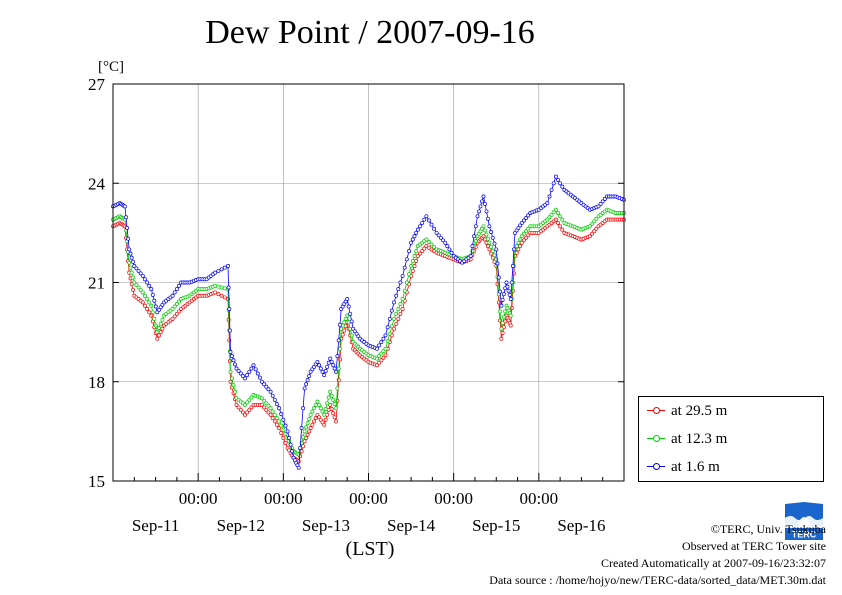  I want to click on y-tick-label: 15, so click(96, 481).